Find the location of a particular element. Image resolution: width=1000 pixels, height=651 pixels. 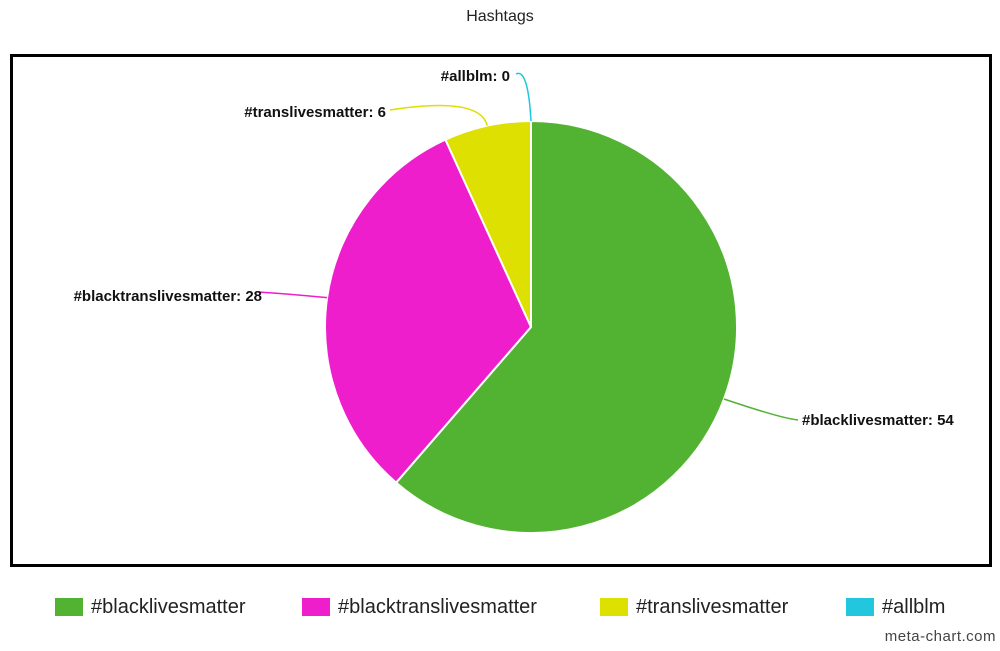

pie-slice-blacktranslivesmatter is located at coordinates (428, 311).